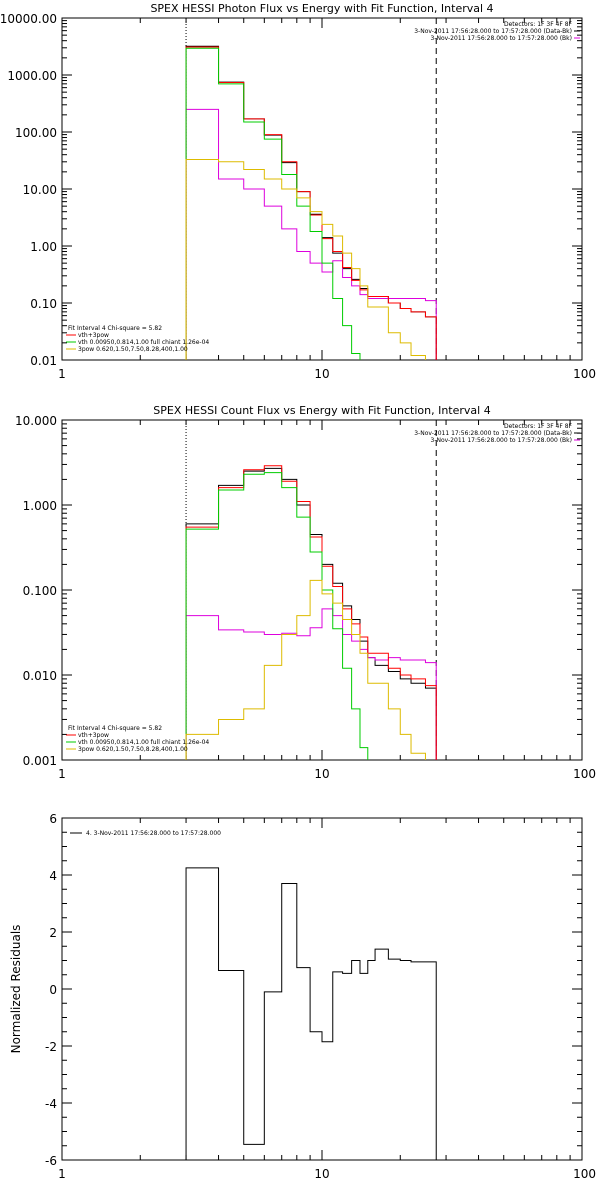  Describe the element at coordinates (53, 990) in the screenshot. I see `y-tick-label: 0` at that location.